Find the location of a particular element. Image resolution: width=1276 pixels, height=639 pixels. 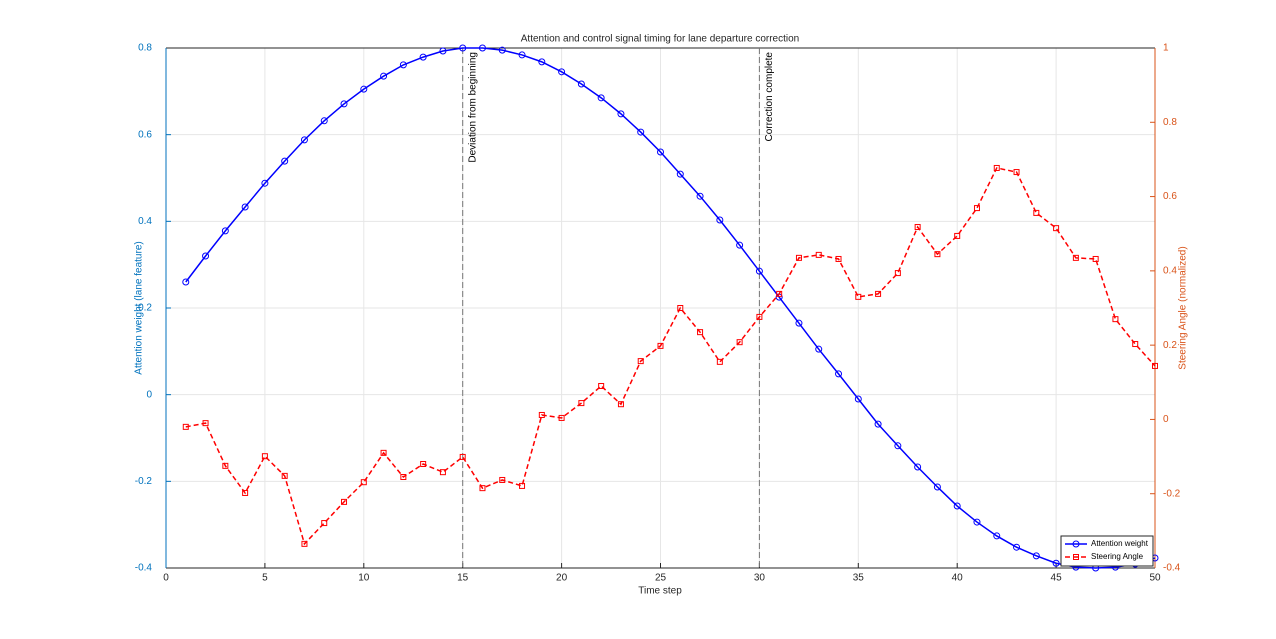

y-tick-label: 0.4 is located at coordinates (145, 221).